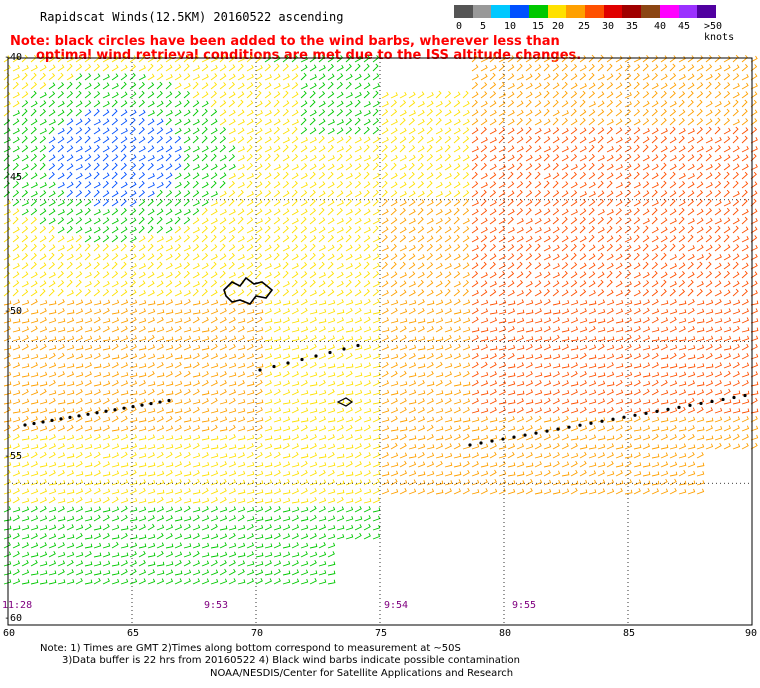  Describe the element at coordinates (13, 311) in the screenshot. I see `lat-label-50: -50` at that location.